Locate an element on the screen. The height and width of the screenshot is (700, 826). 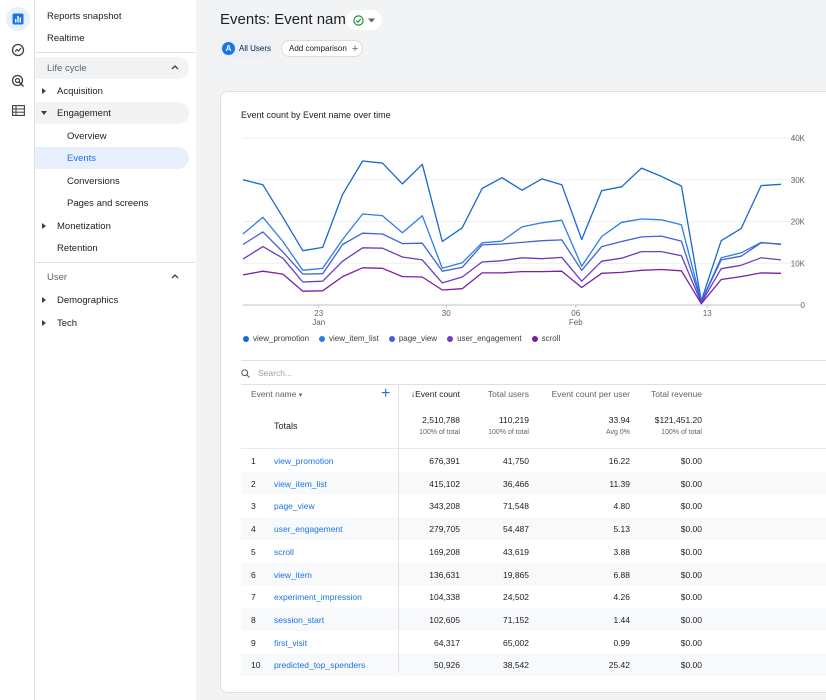
header-label: Event count is located at coordinates (437, 394).